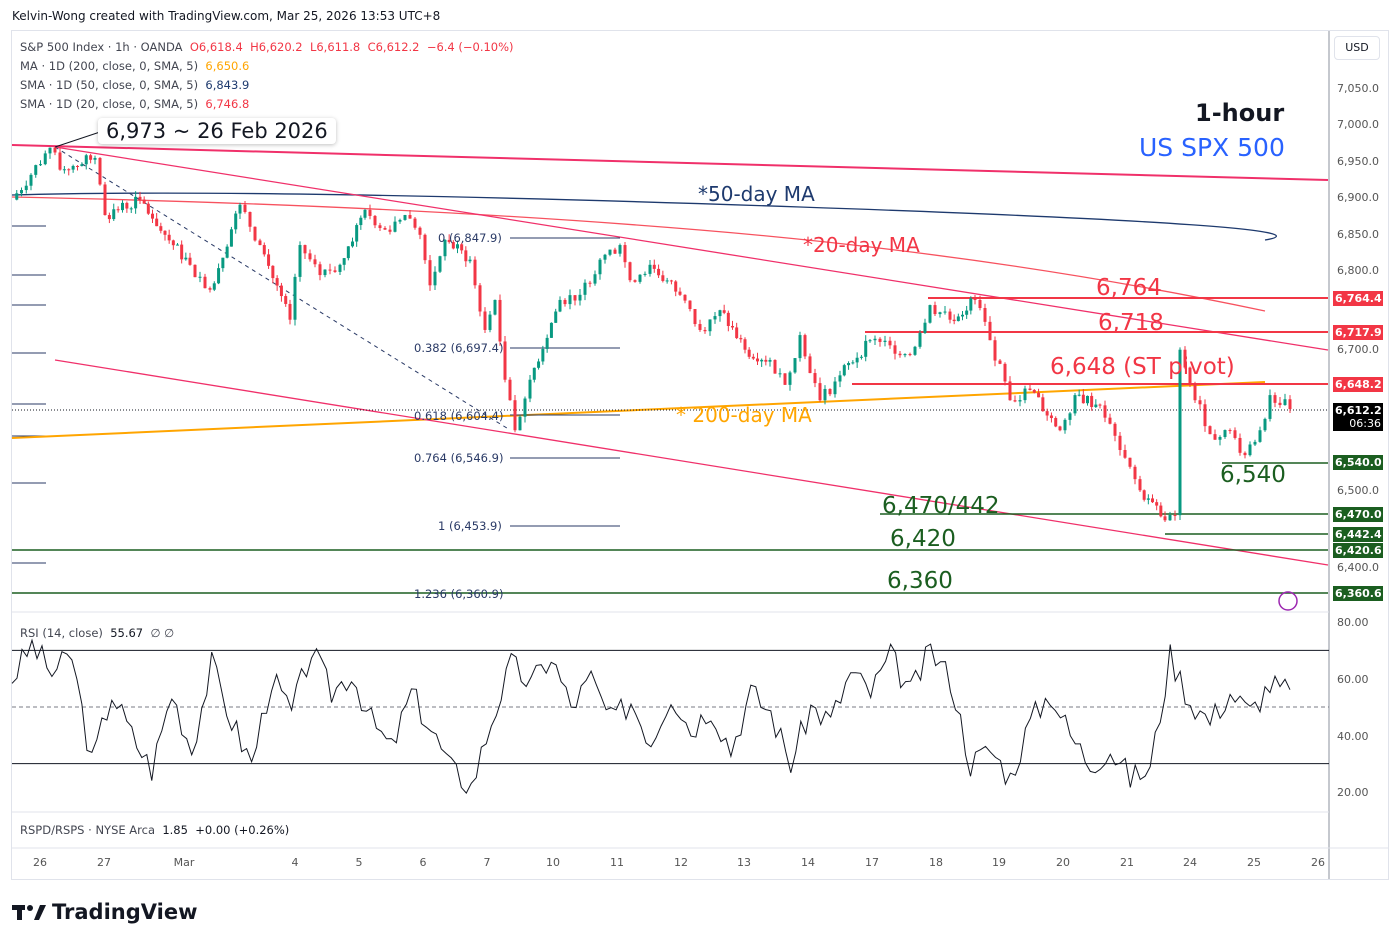 The height and width of the screenshot is (945, 1400). I want to click on currency-button: USD, so click(1357, 48).